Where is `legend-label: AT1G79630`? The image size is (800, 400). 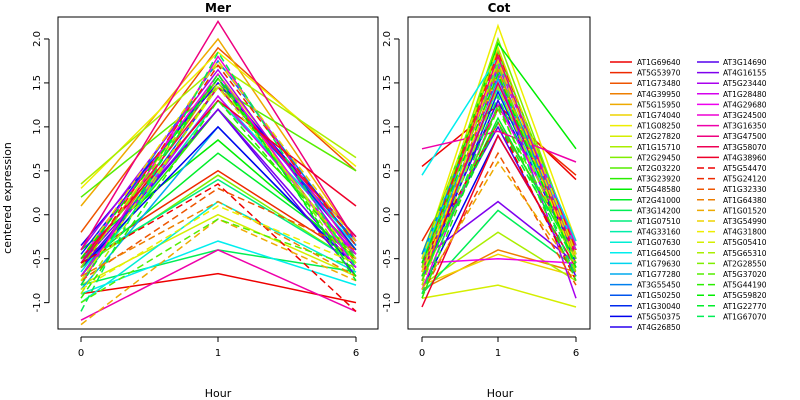
legend-label: AT1G79630 is located at coordinates (659, 263).